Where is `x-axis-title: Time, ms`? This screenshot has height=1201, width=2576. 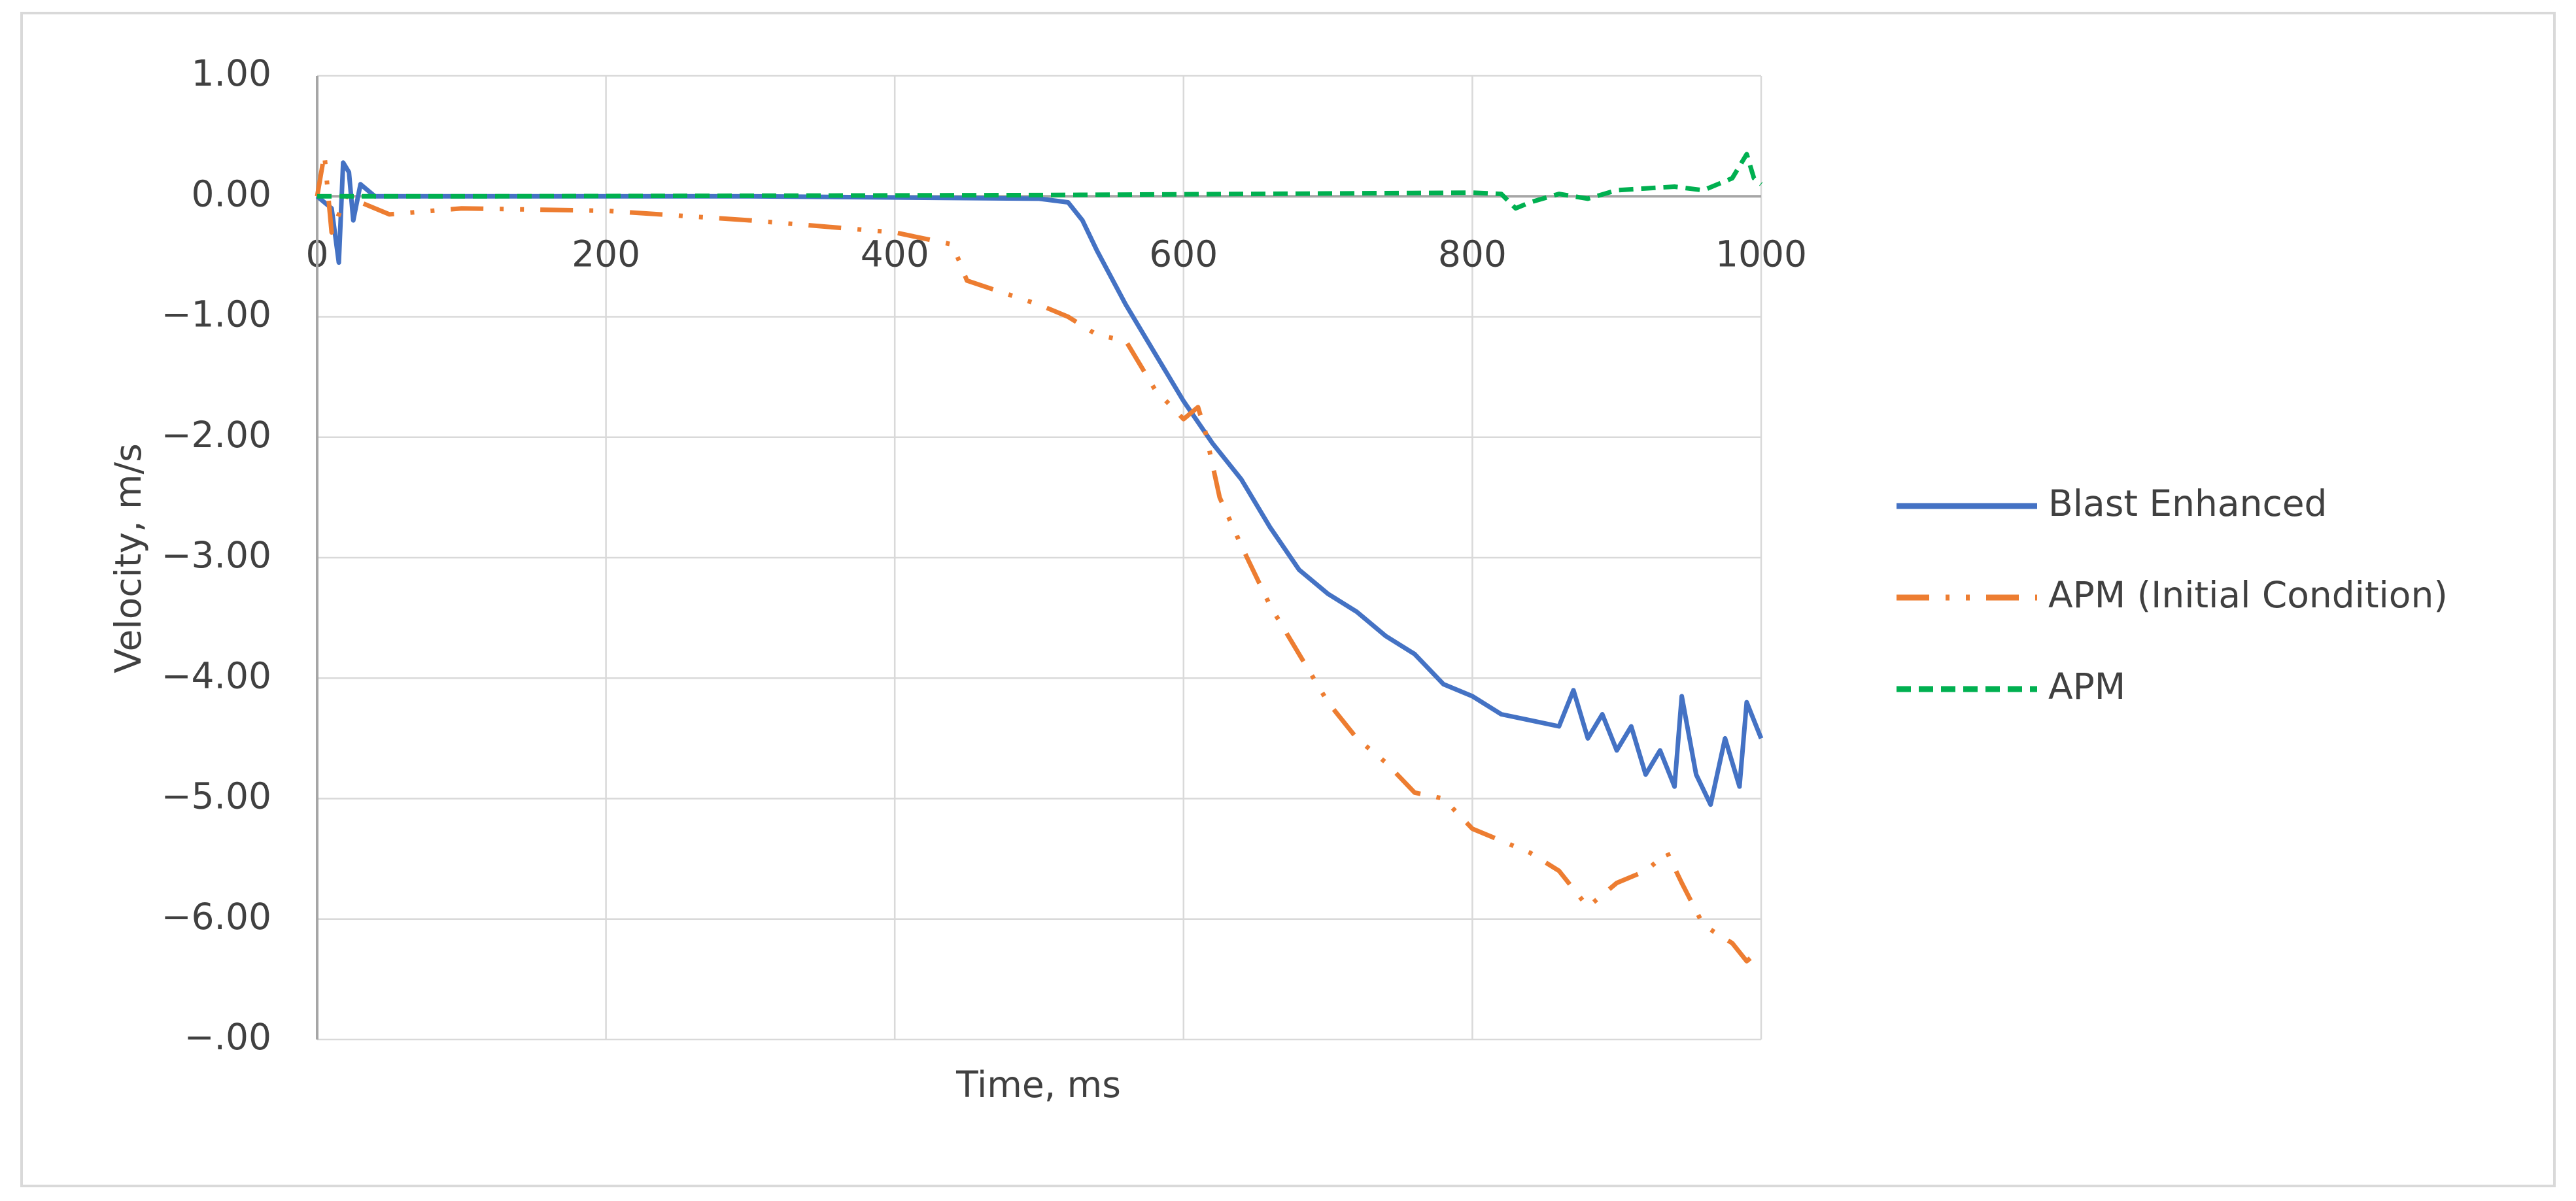
x-axis-title: Time, ms is located at coordinates (1038, 1085).